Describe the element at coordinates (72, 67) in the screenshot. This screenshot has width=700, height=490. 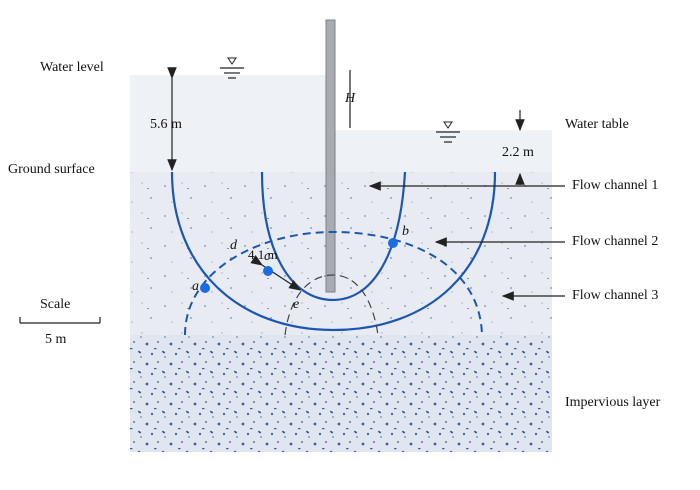
I see `water-level-label: Water level` at that location.